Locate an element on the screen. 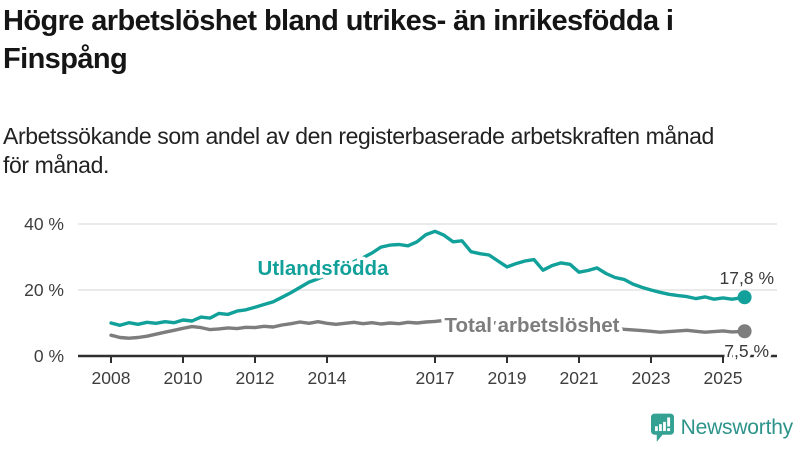 The height and width of the screenshot is (450, 800). logo-bar-chart-icon is located at coordinates (662, 424).